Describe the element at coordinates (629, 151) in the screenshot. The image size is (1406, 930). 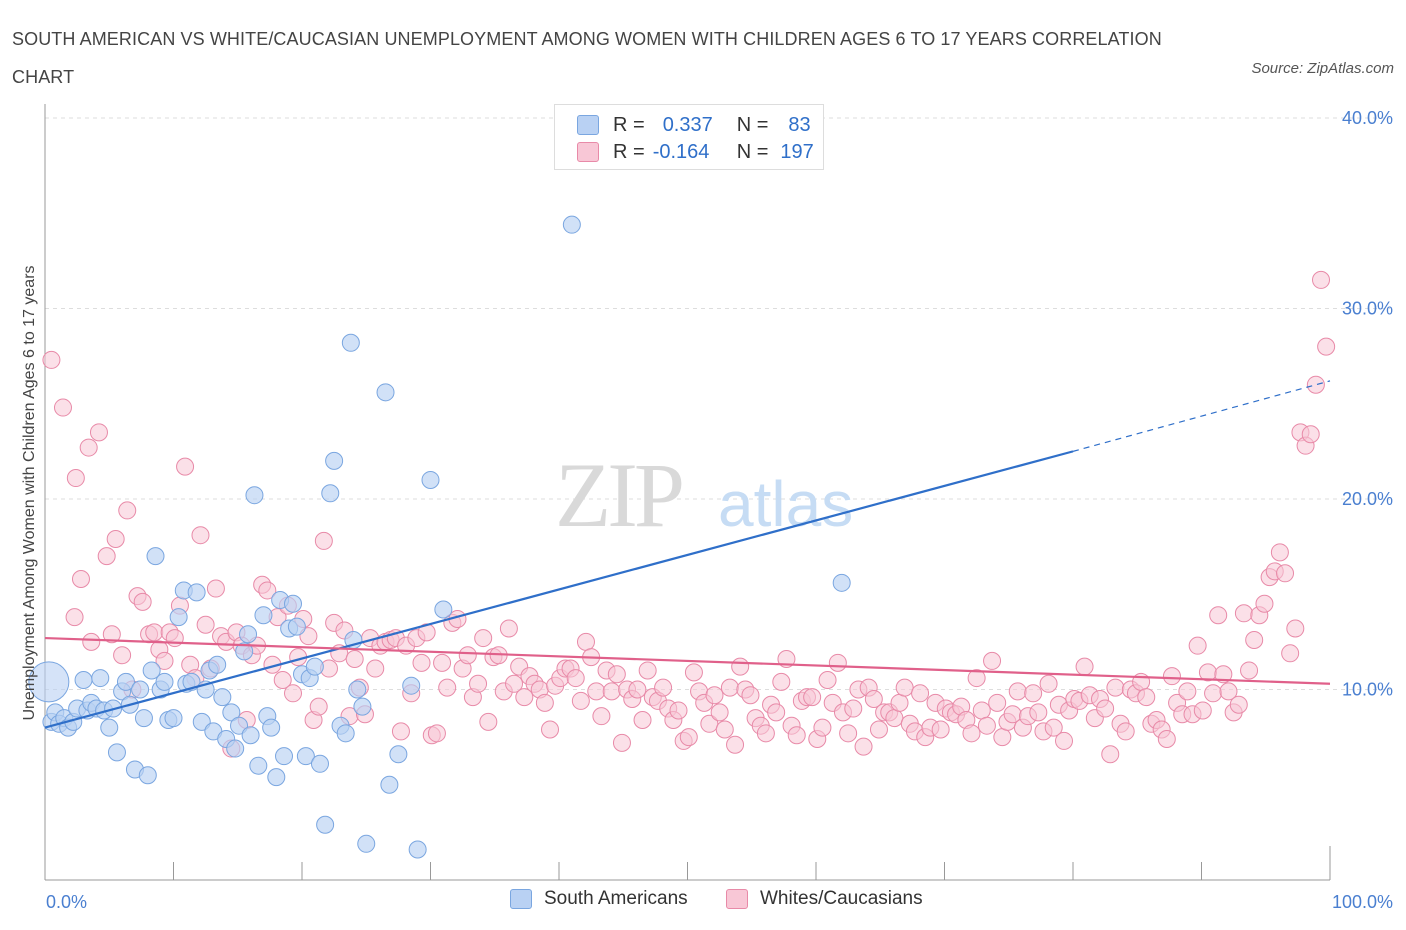
I see `r-label: R =` at that location.